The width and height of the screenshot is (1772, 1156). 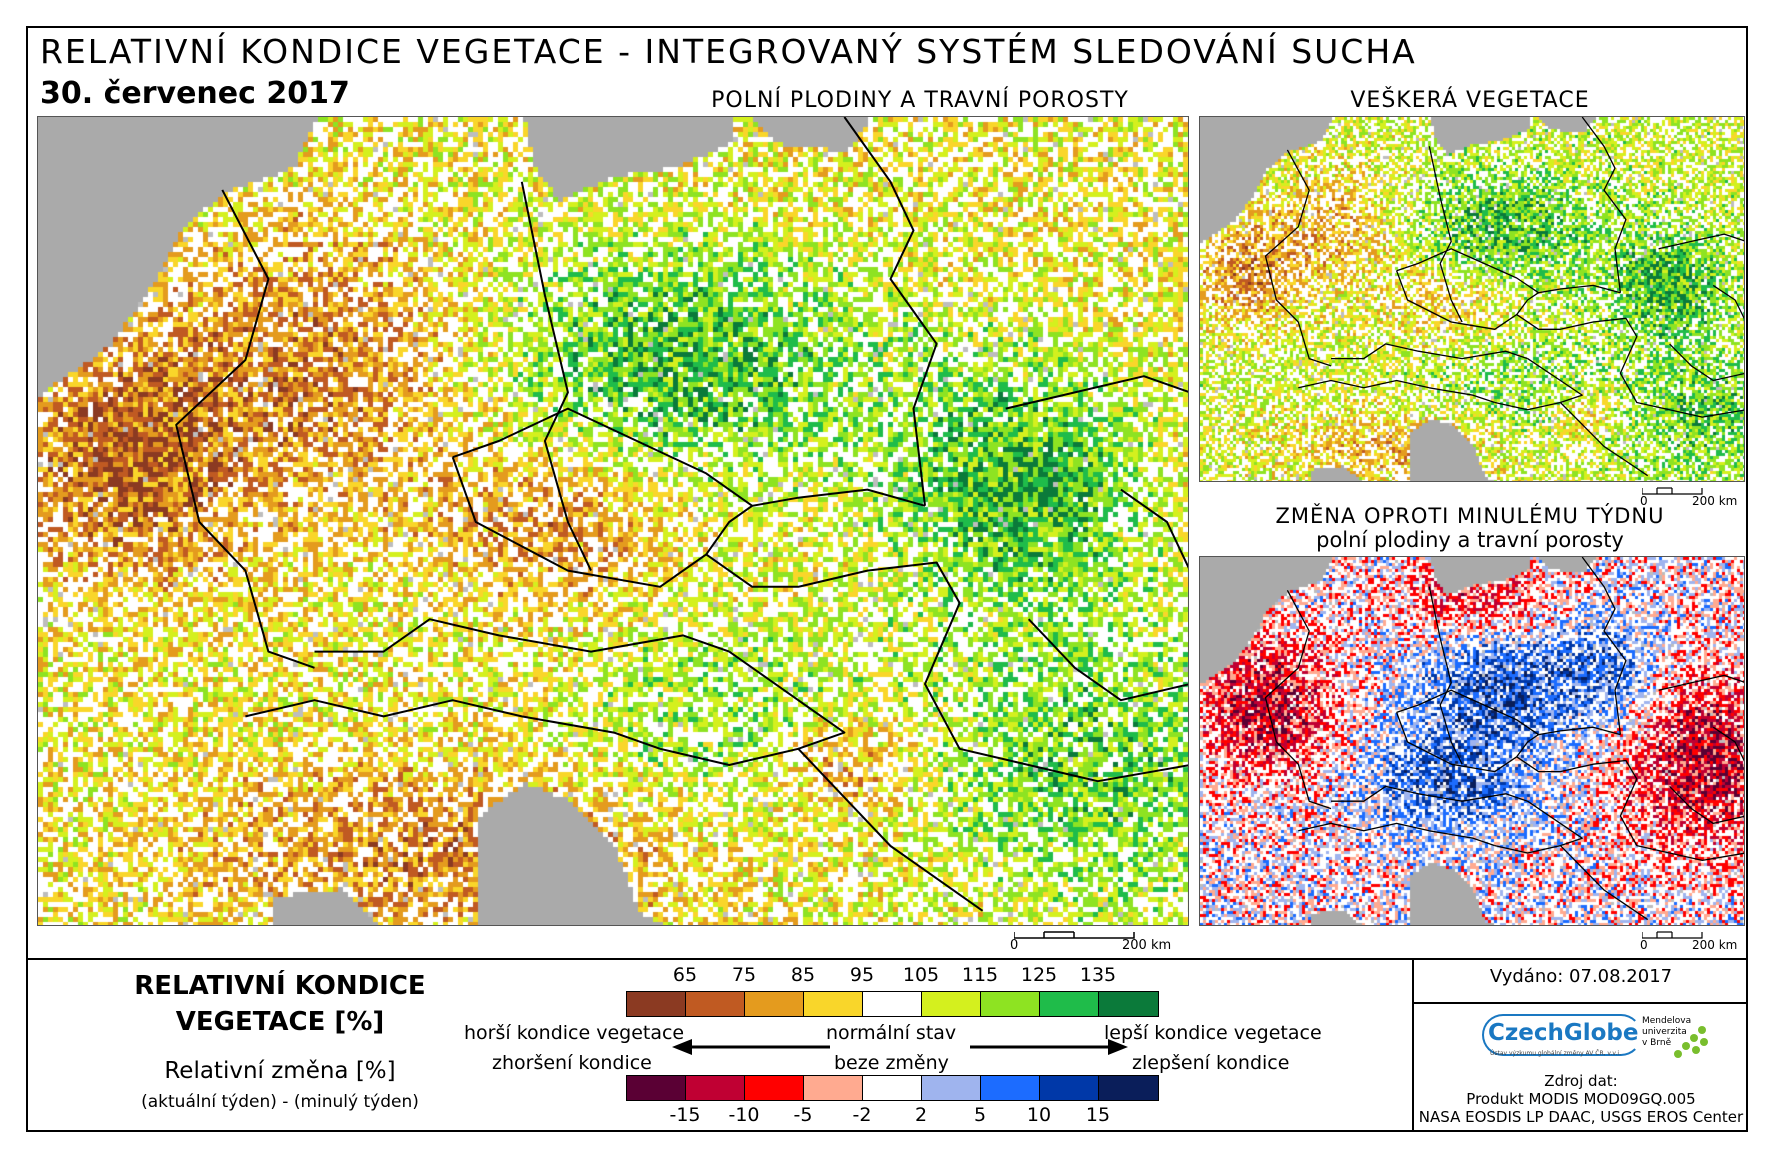 I want to click on legend-tick: -2, so click(x=862, y=1115).